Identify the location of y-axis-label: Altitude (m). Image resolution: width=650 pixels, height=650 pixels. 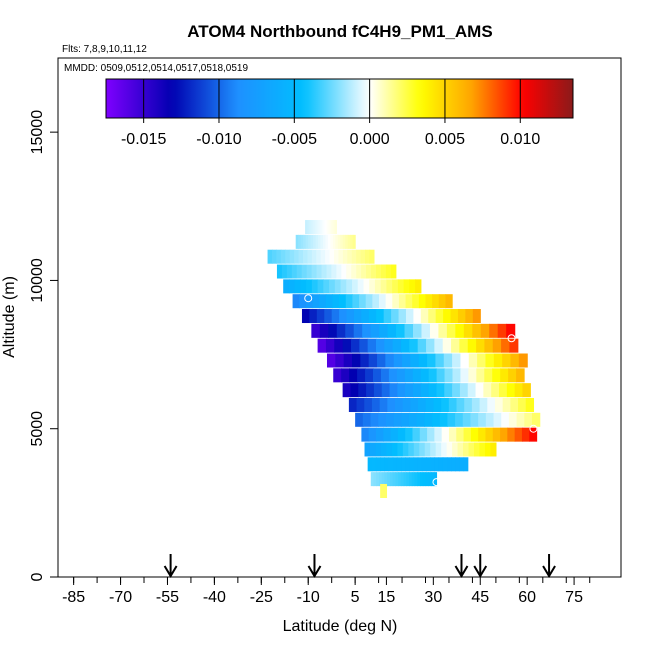
(9, 317).